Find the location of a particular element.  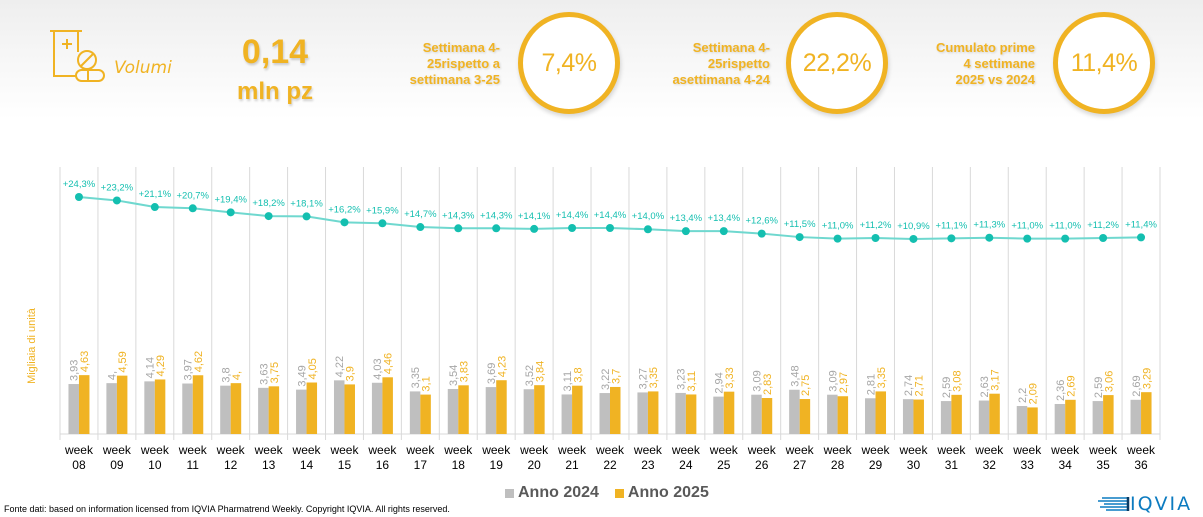

x-tick-label: 30 is located at coordinates (914, 465).